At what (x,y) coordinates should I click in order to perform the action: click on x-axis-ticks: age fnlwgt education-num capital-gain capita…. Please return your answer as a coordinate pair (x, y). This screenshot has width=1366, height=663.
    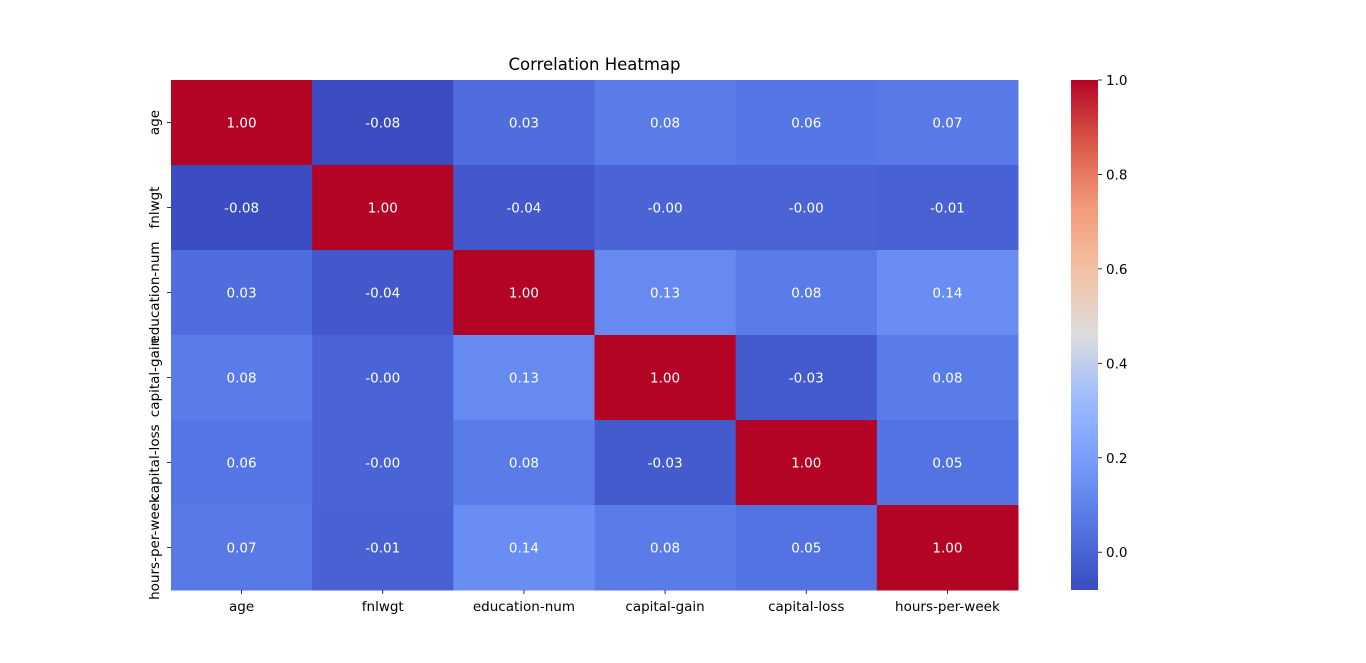
    Looking at the image, I should click on (614, 602).